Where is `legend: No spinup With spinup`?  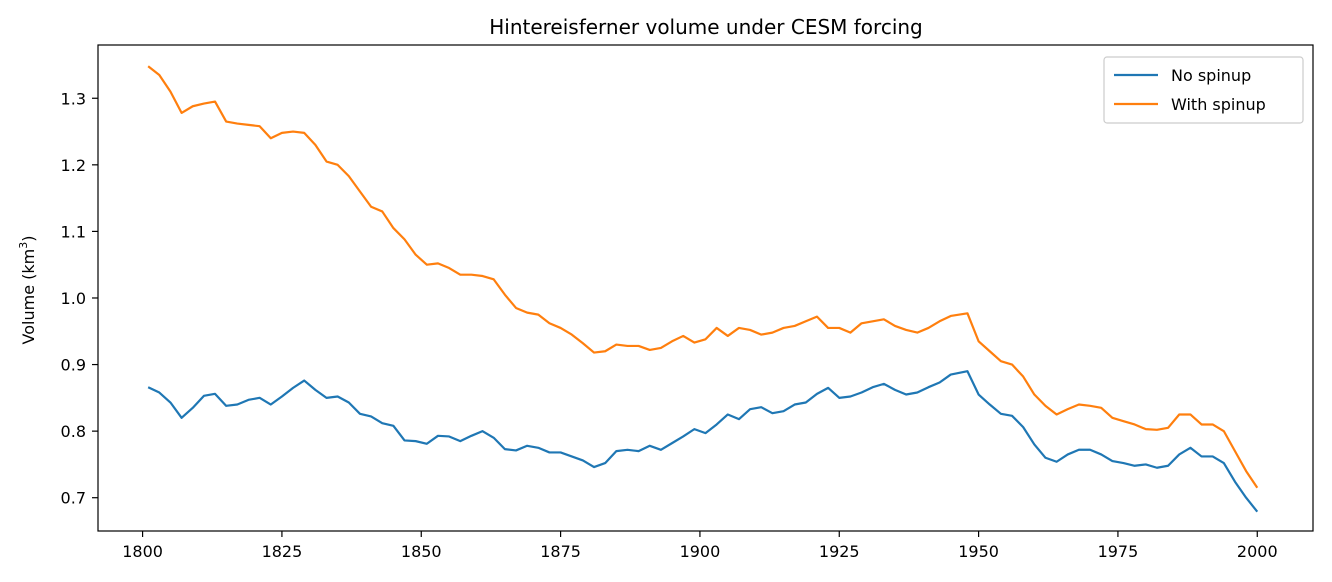
legend: No spinup With spinup is located at coordinates (1203, 90).